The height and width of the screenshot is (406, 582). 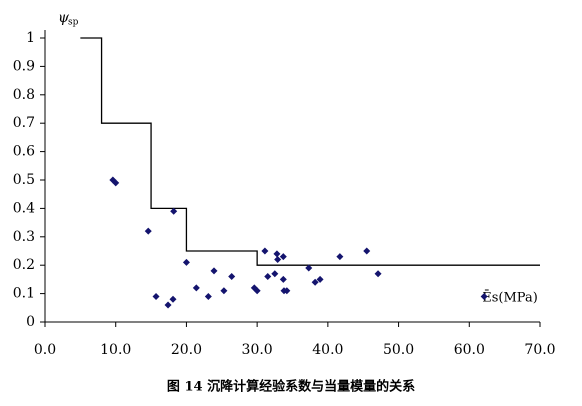 What do you see at coordinates (45, 350) in the screenshot?
I see `x-tick-label: 0.0` at bounding box center [45, 350].